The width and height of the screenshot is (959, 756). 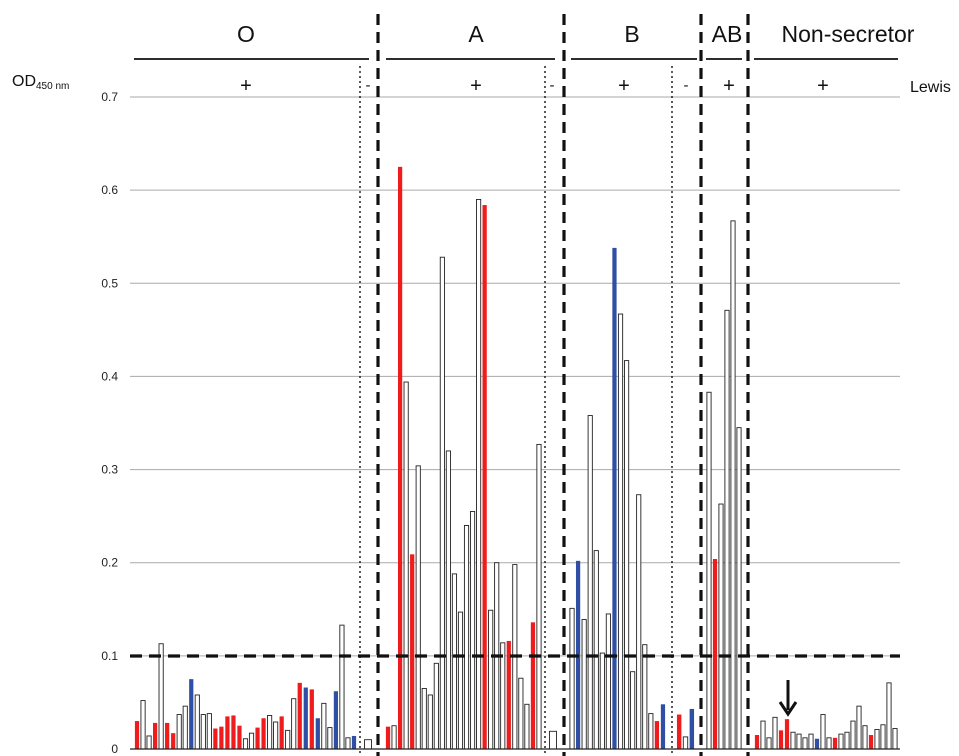 What do you see at coordinates (109, 423) in the screenshot?
I see `y-axis-ticks: 0 0.1 0.2 0.3 0.4 0.5 0.6 0.7` at bounding box center [109, 423].